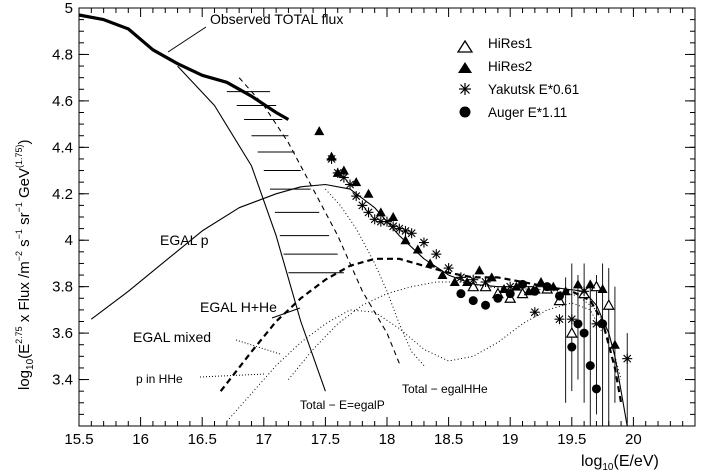  What do you see at coordinates (276, 19) in the screenshot?
I see `observed-total-label: Observed TOTAL flux` at bounding box center [276, 19].